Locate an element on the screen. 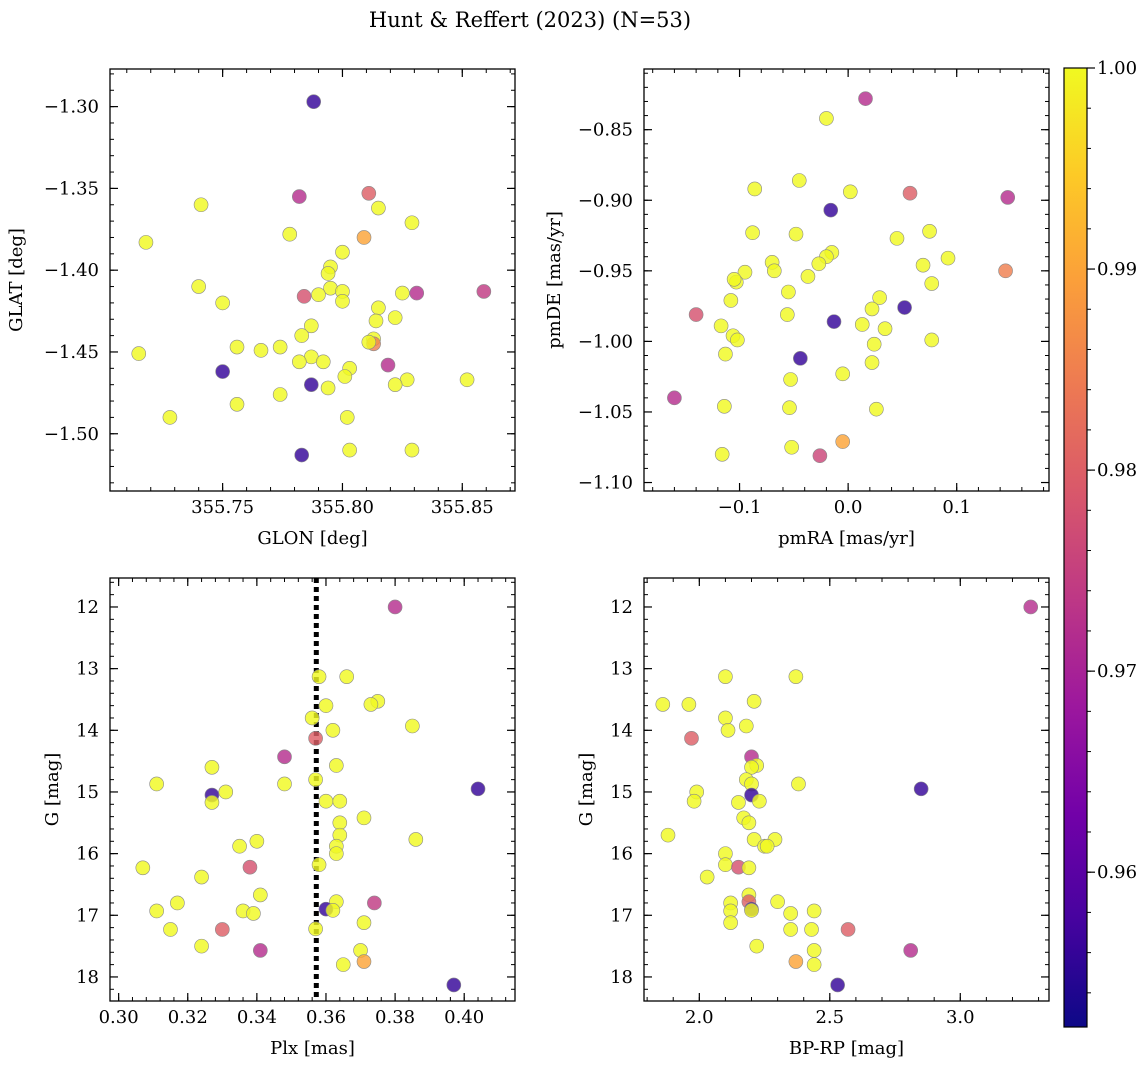 The width and height of the screenshot is (1148, 1068). colorbar-tick-label: 1.00 is located at coordinates (1117, 68).